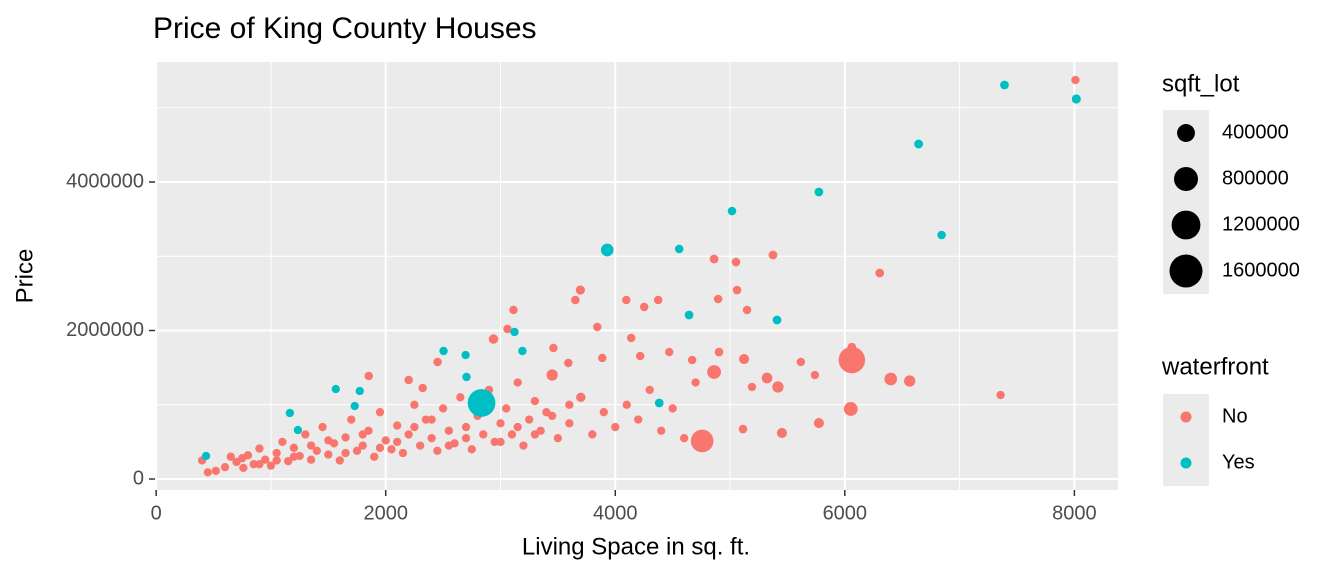  I want to click on x-tick-label: 6000, so click(845, 513).